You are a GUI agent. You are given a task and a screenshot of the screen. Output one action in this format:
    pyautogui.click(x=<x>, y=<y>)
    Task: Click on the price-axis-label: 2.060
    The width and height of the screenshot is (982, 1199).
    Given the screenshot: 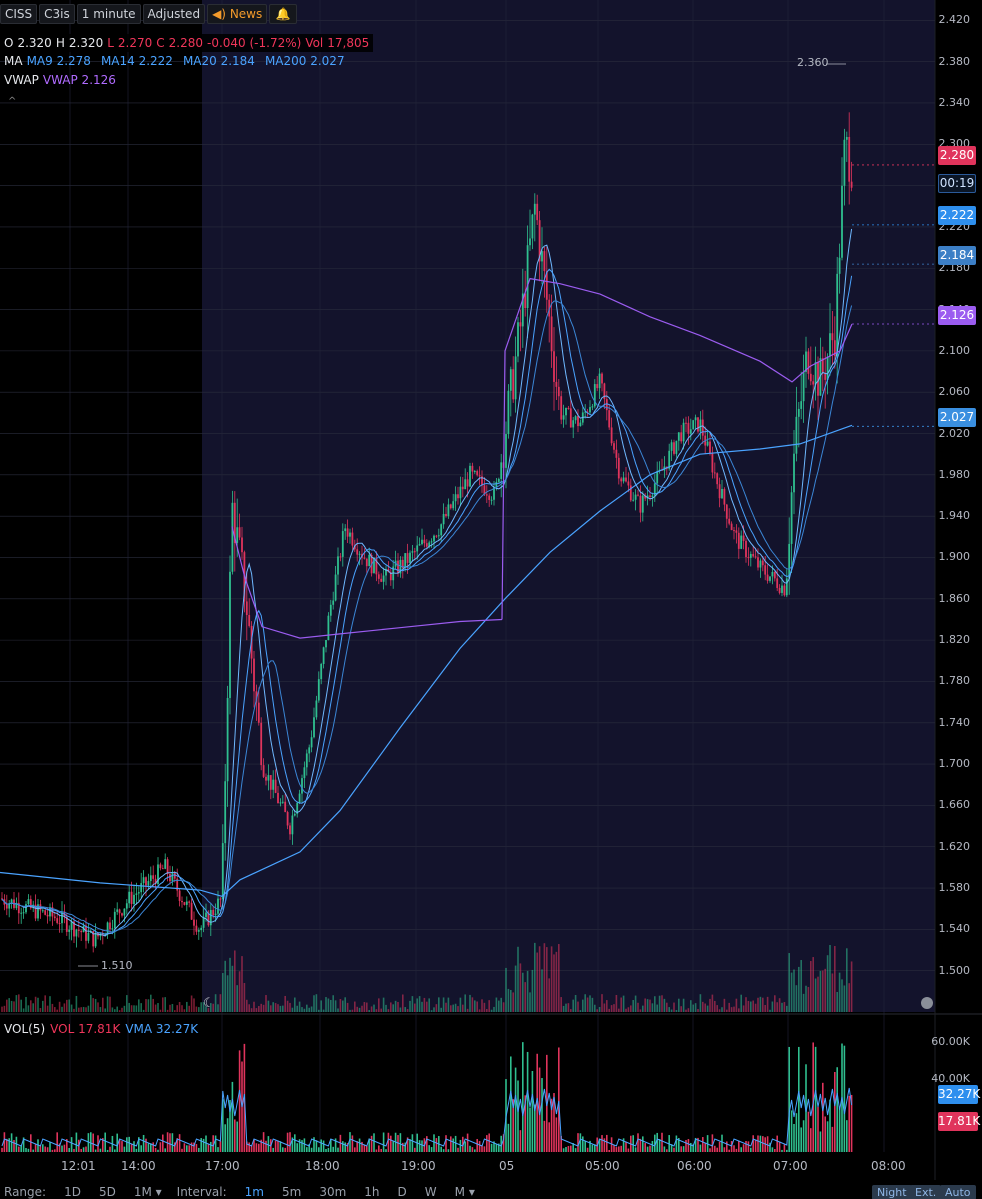 What is the action you would take?
    pyautogui.click(x=954, y=392)
    